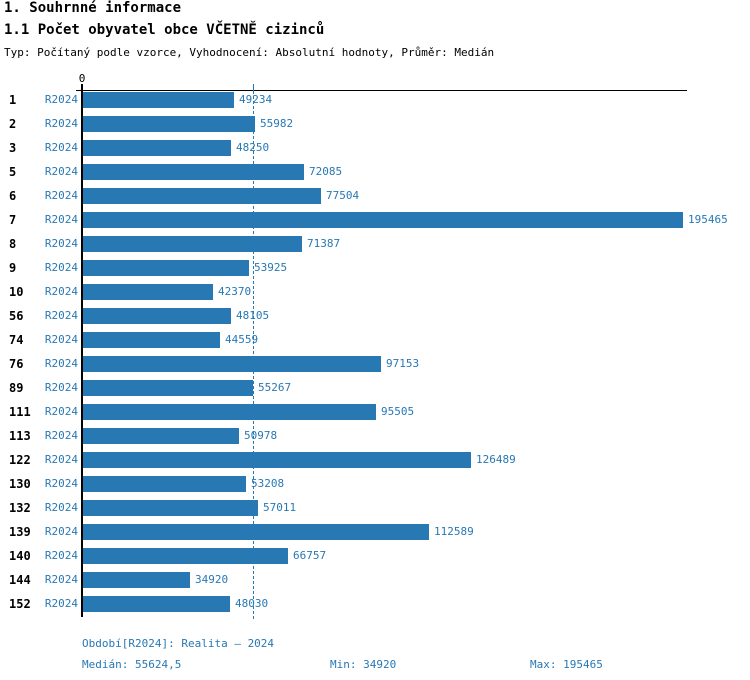 This screenshot has height=680, width=750. What do you see at coordinates (496, 459) in the screenshot?
I see `row-value-label: 126489` at bounding box center [496, 459].